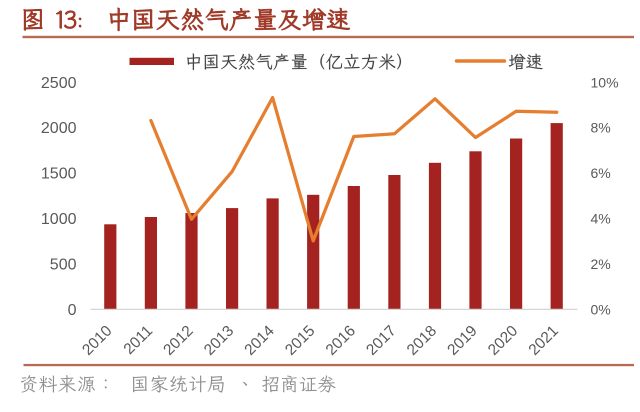  I want to click on svg-text: 6%, so click(601, 173).